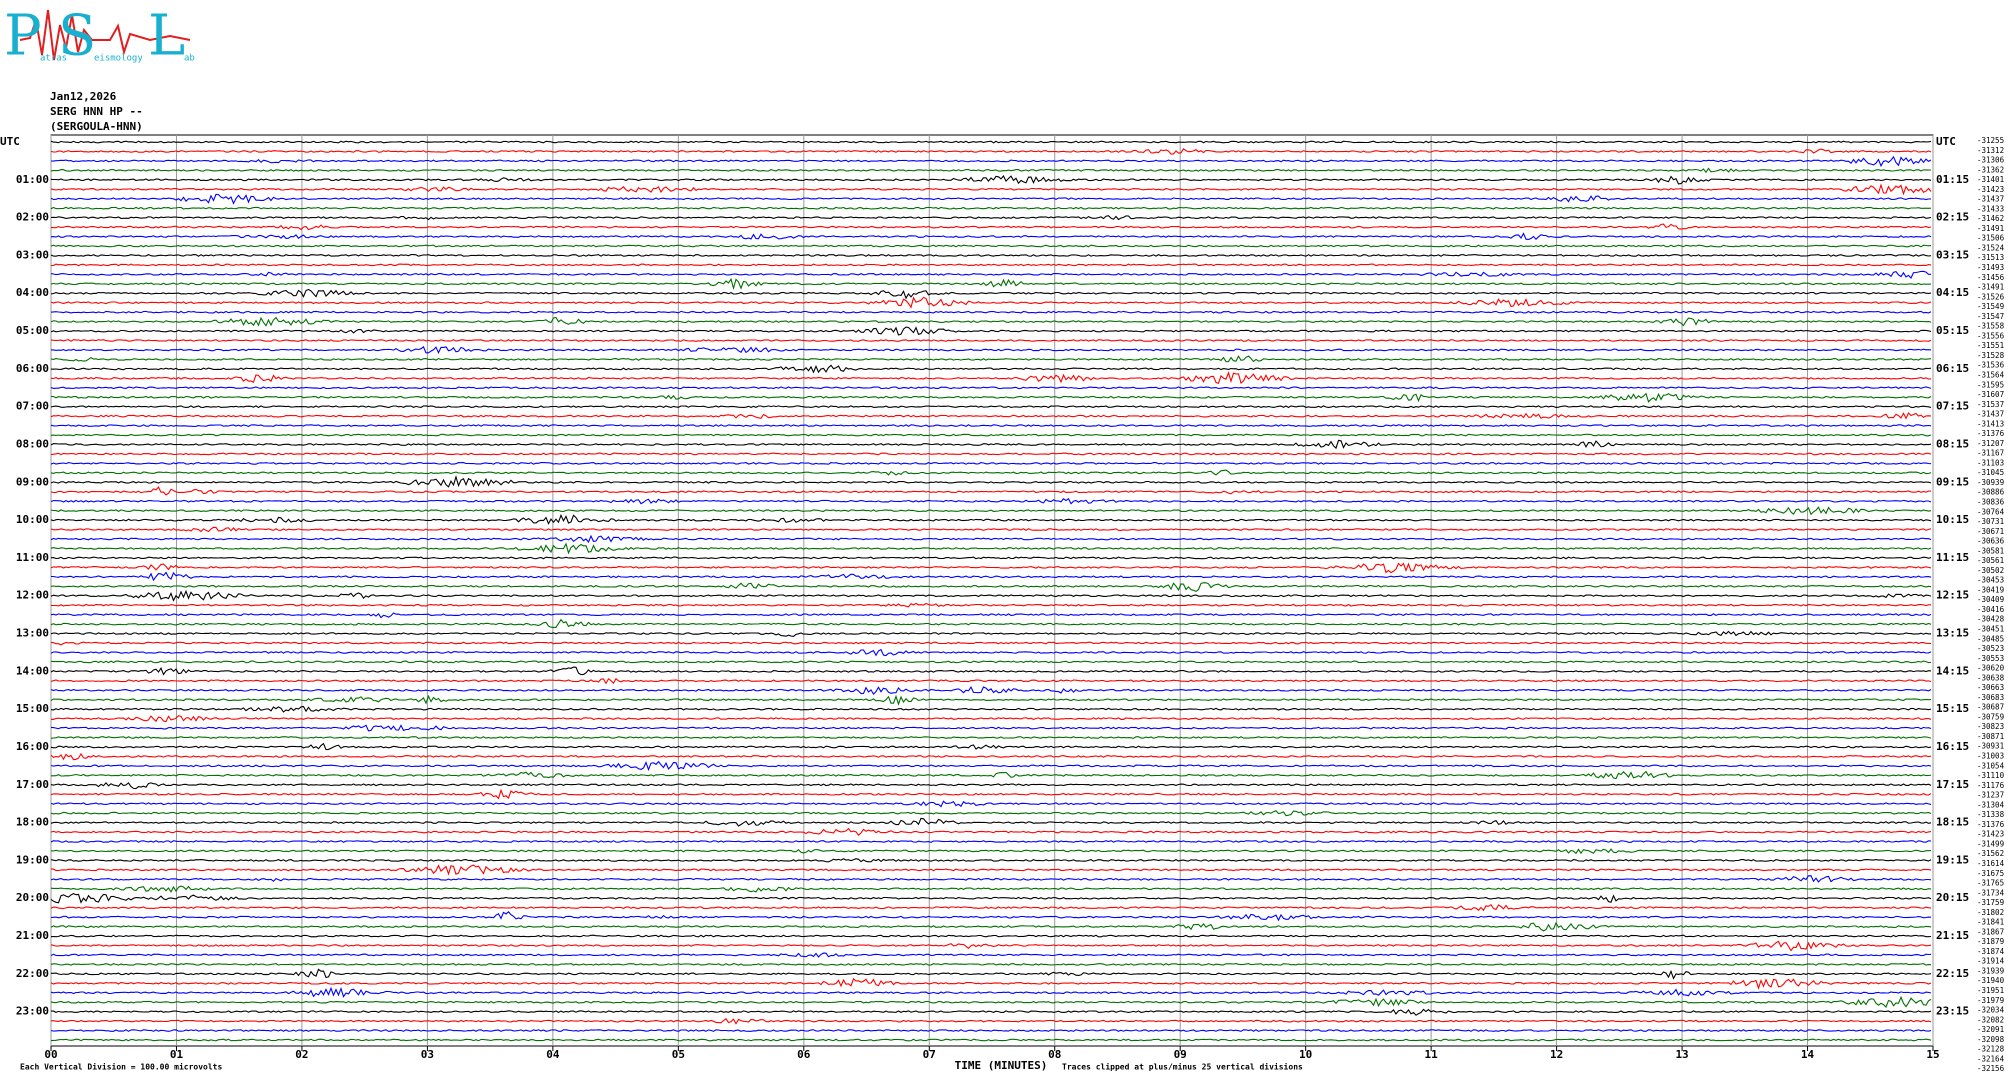 This screenshot has width=2010, height=1080. Describe the element at coordinates (1952, 443) in the screenshot. I see `right-time-label: 08:15` at that location.